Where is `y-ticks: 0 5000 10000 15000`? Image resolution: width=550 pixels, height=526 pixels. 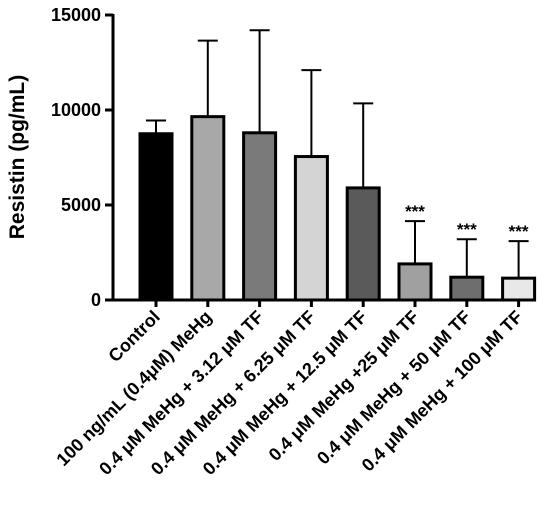
y-ticks: 0 5000 10000 15000 is located at coordinates (82, 157).